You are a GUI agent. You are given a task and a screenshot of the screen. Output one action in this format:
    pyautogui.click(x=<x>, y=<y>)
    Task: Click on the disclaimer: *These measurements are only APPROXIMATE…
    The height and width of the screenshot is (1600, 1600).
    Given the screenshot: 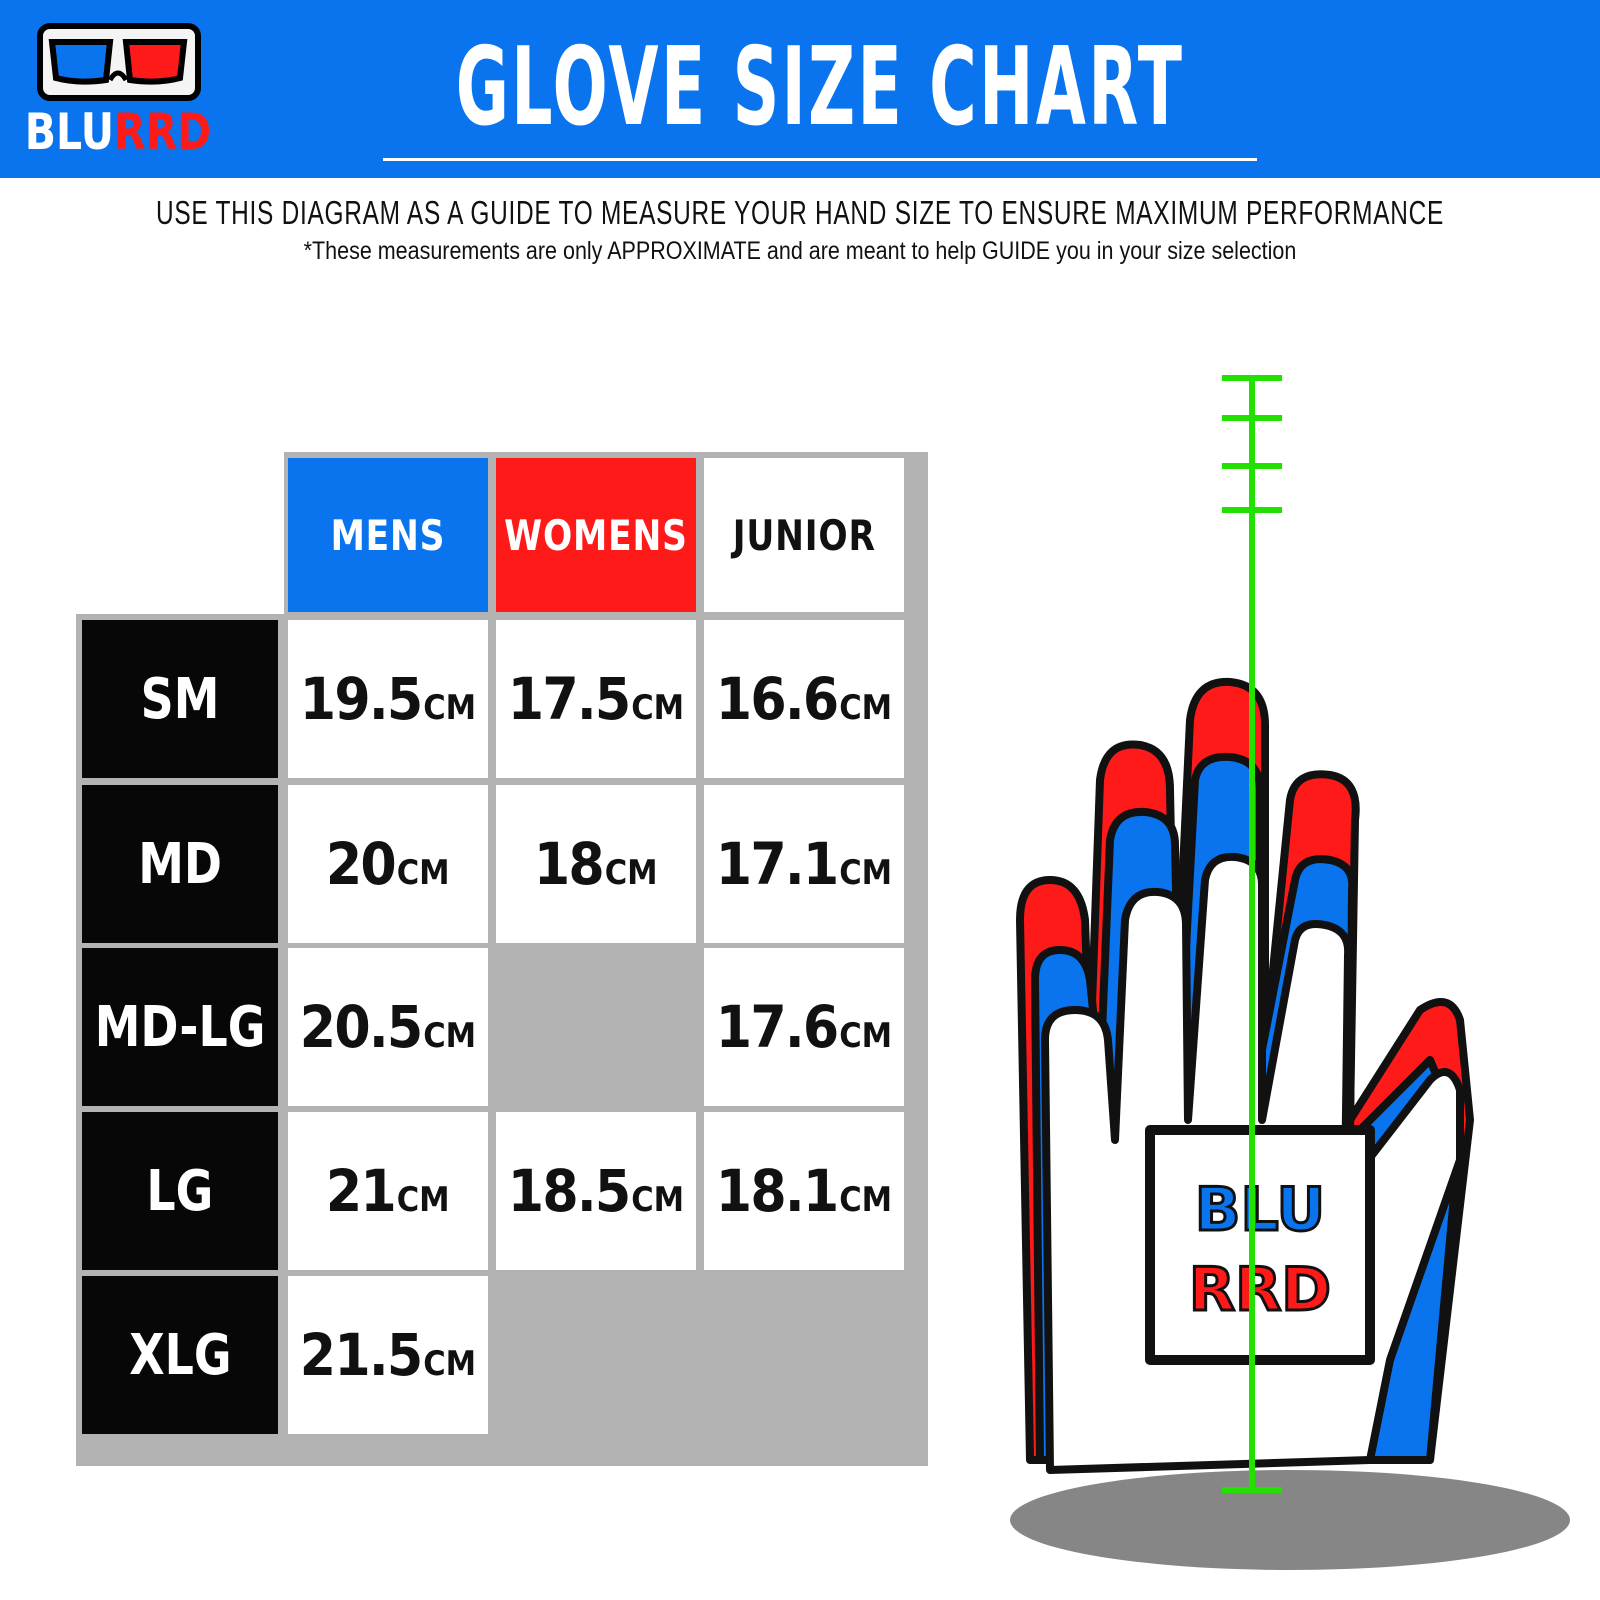 What is the action you would take?
    pyautogui.click(x=800, y=251)
    